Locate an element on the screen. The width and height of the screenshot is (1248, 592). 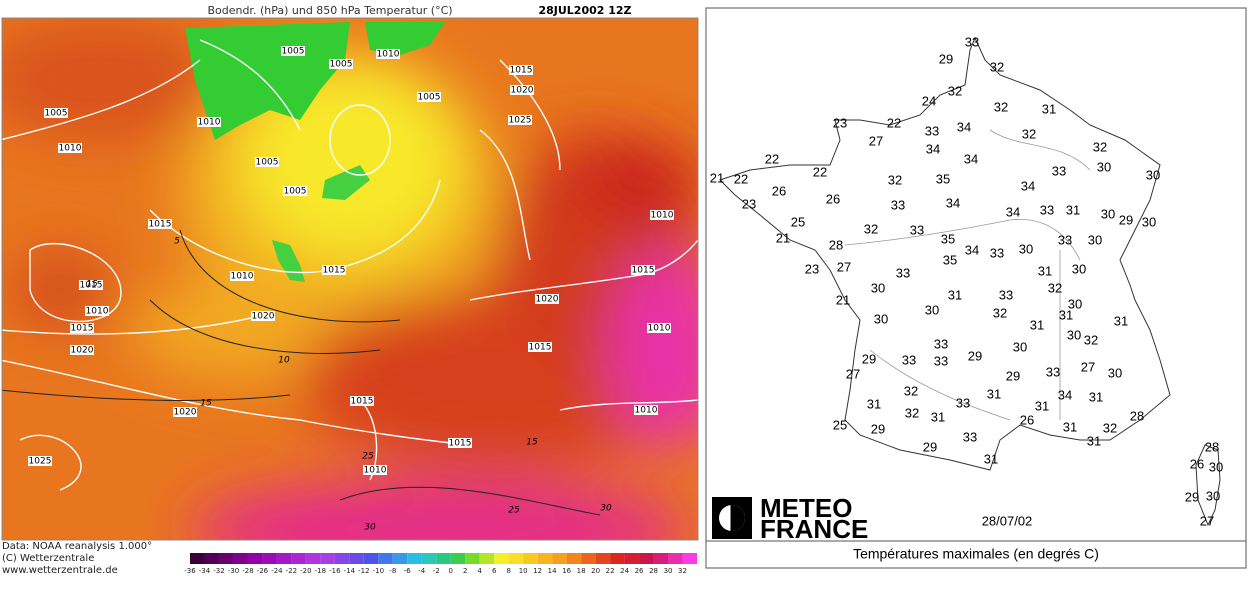
colorbar-label: 16 is located at coordinates (566, 571).